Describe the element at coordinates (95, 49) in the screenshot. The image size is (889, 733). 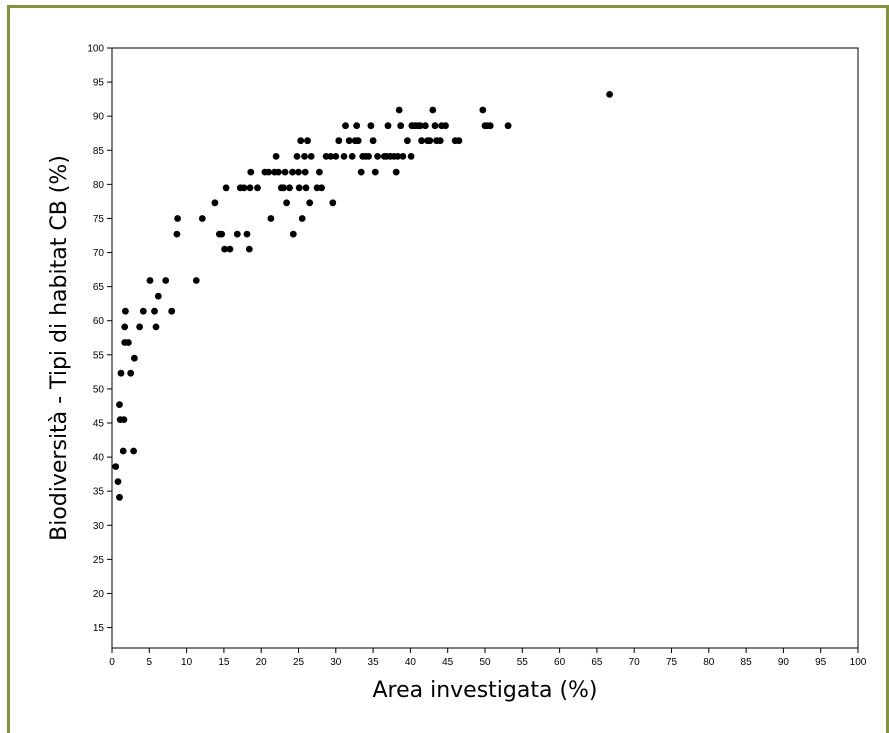
I see `y-tick-label: 100` at that location.